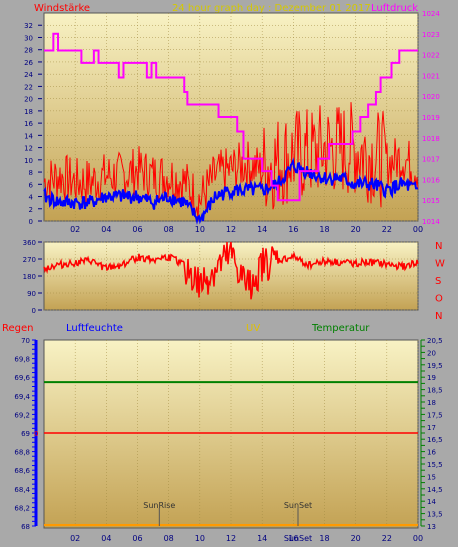  I want to click on wind-tick-label: 16, so click(28, 124).